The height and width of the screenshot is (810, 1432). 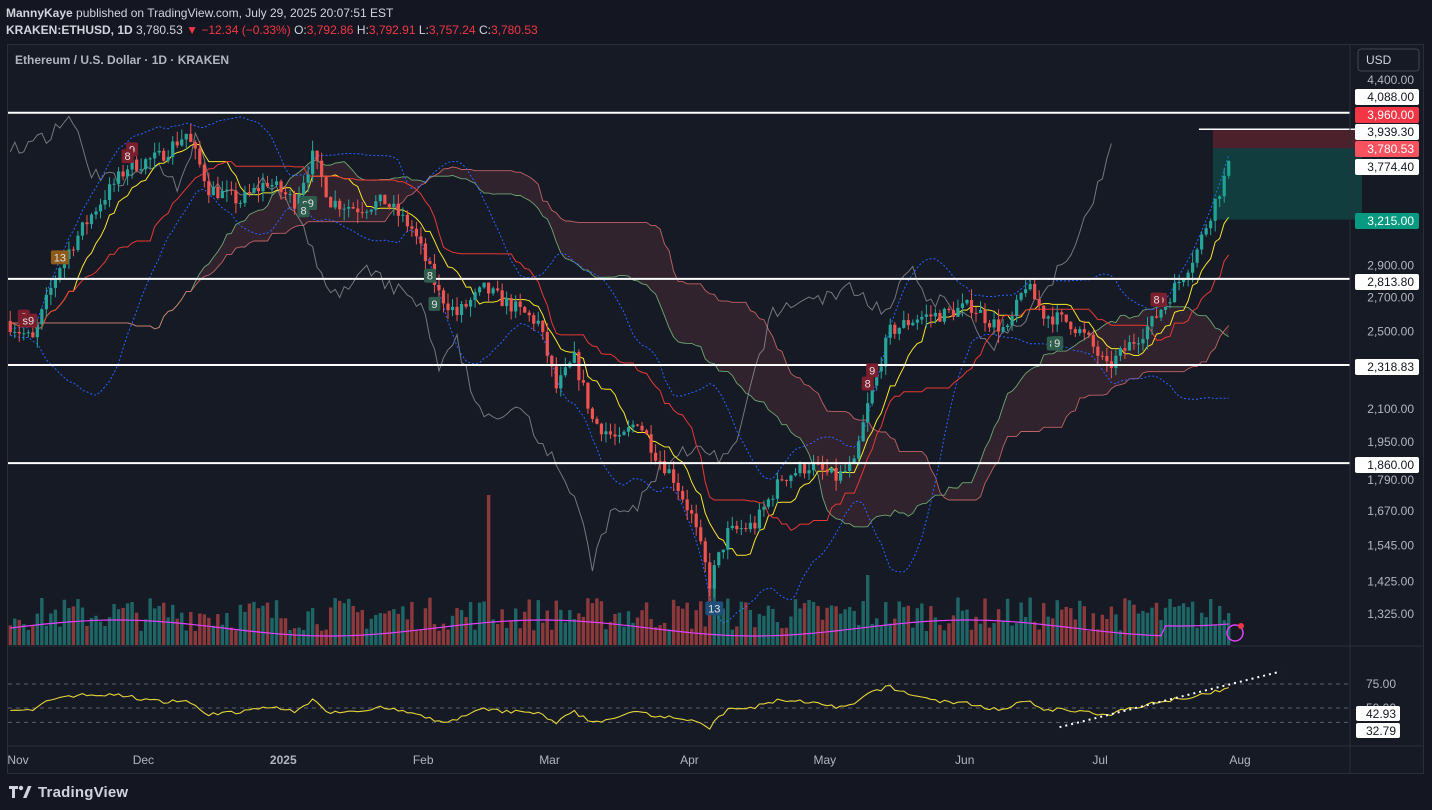 I want to click on position-target-zone, so click(x=1287, y=184).